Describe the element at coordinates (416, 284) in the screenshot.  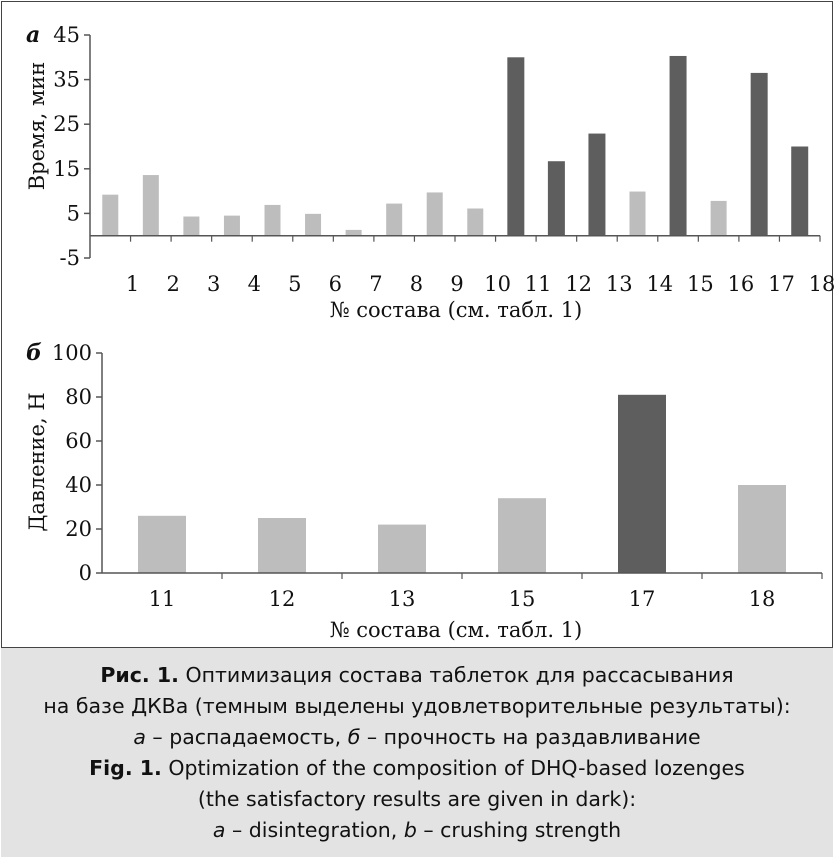
I see `chart-a-x-tick-label: 8` at that location.